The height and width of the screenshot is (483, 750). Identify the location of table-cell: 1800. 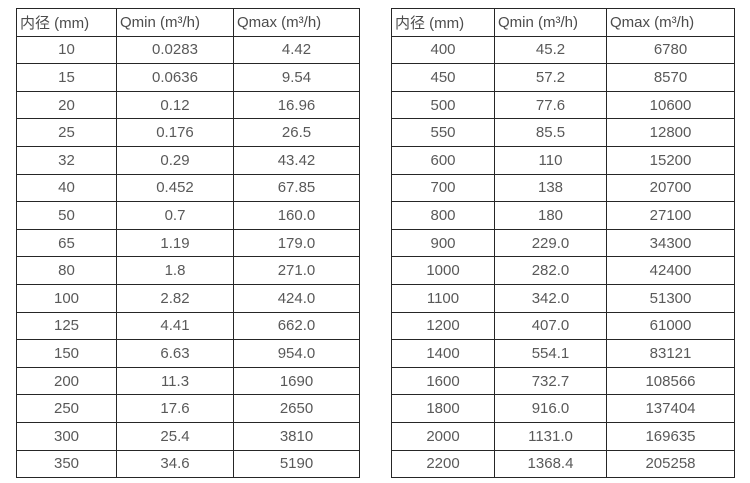
(443, 408).